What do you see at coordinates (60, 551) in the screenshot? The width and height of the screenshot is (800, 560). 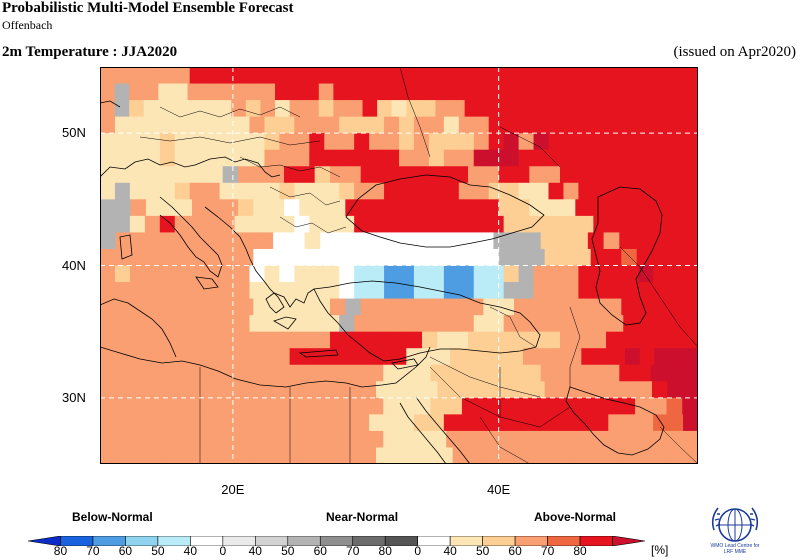 I see `colorbar-tick-label: 80` at bounding box center [60, 551].